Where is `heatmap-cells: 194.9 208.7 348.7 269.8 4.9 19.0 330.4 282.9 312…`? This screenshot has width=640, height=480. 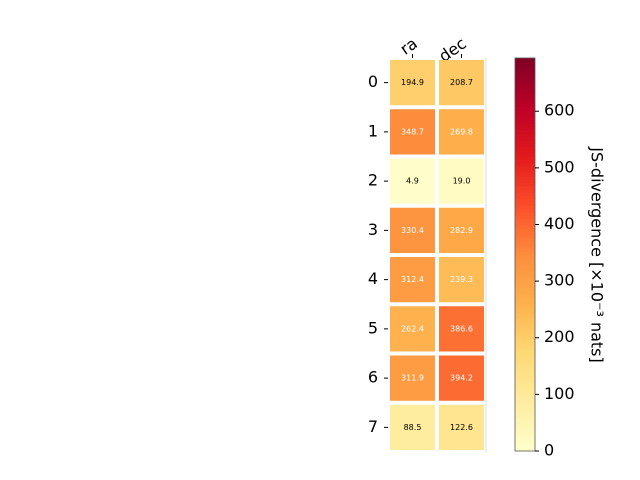 heatmap-cells: 194.9 208.7 348.7 269.8 4.9 19.0 330.4 282.9 312… is located at coordinates (438, 255).